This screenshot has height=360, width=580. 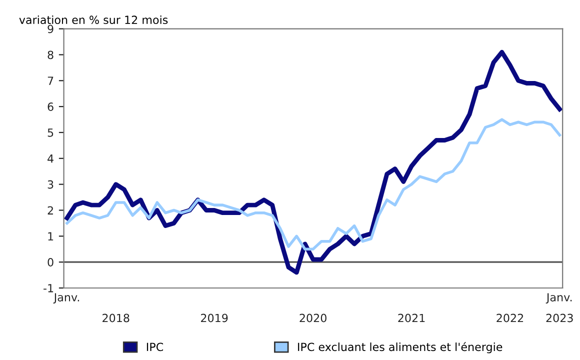 I want to click on x2-tick-label: 2021, so click(x=411, y=318).